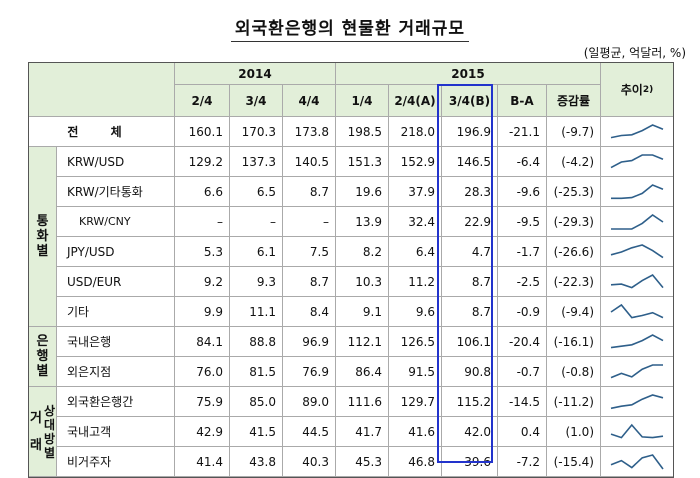 This screenshot has width=700, height=478. What do you see at coordinates (202, 462) in the screenshot?
I see `table-cell: 41.4` at bounding box center [202, 462].